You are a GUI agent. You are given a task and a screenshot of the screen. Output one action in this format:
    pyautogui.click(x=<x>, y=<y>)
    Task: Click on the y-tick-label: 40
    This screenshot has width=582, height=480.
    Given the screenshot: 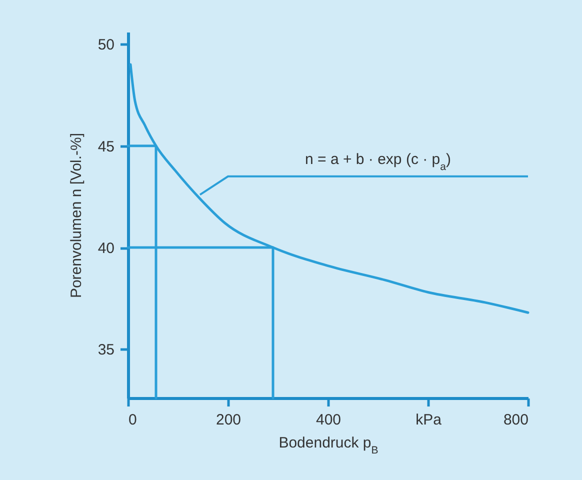 What is the action you would take?
    pyautogui.click(x=106, y=249)
    